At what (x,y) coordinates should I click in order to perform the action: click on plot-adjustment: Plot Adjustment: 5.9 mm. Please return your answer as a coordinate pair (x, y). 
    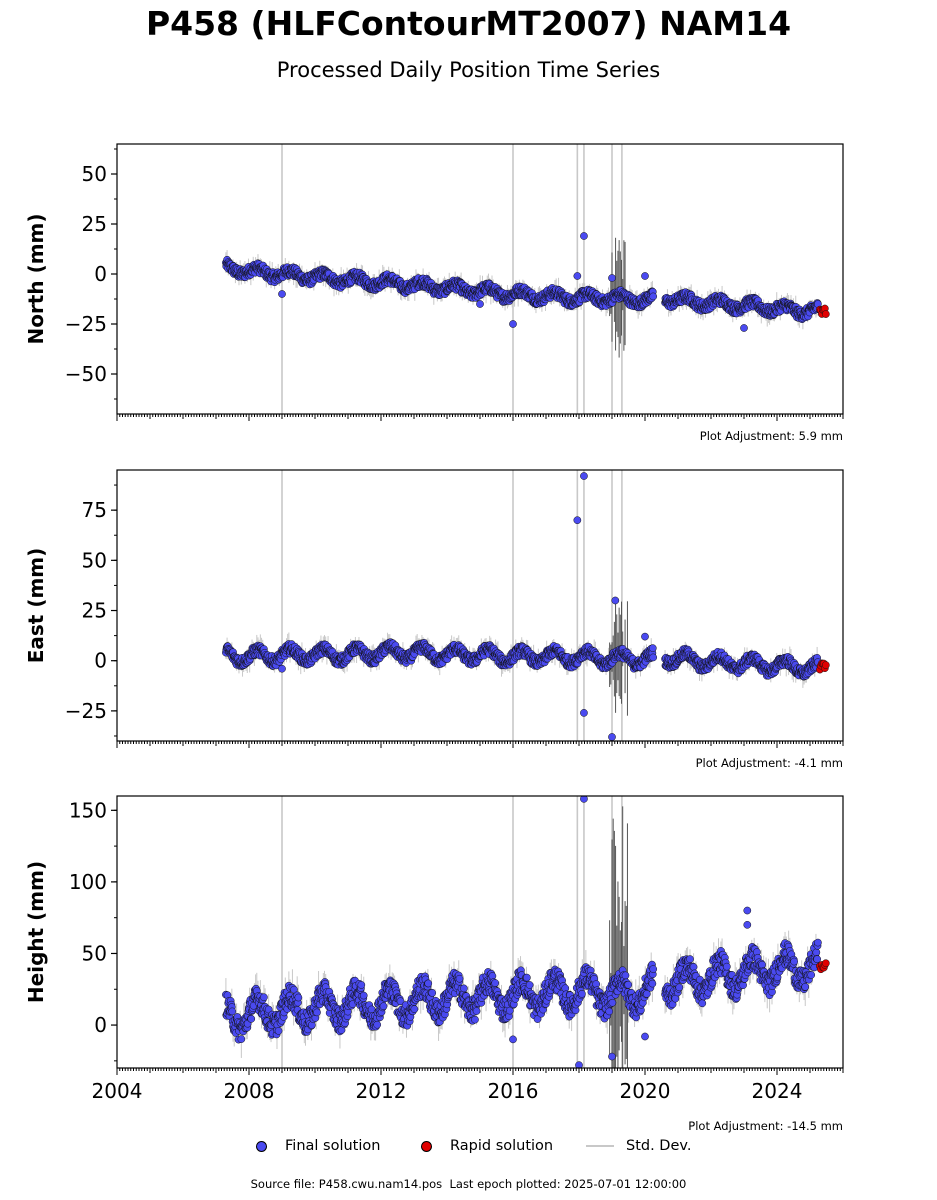
    Looking at the image, I should click on (771, 436).